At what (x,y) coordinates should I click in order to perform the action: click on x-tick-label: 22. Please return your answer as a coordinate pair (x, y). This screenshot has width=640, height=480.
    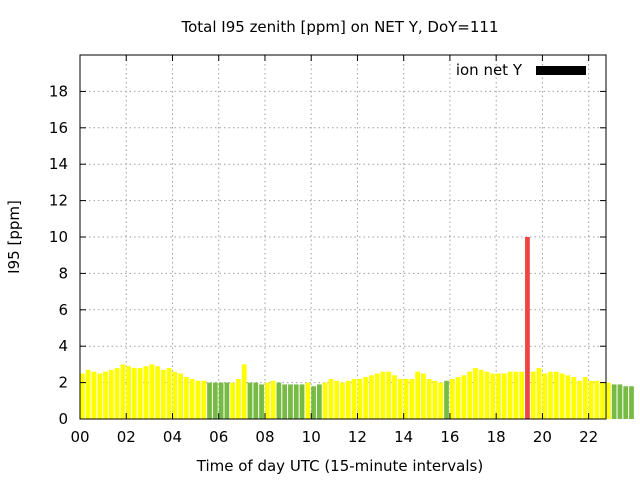
    Looking at the image, I should click on (588, 437).